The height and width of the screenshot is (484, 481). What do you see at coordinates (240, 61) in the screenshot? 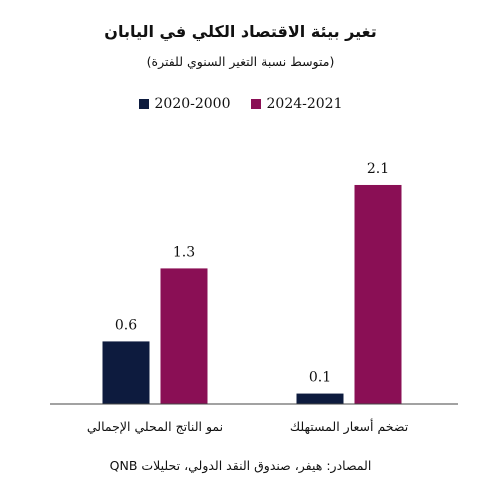
I see `chart-subtitle: (متوسط نسبة التغير السنوي للفترة)` at bounding box center [240, 61].